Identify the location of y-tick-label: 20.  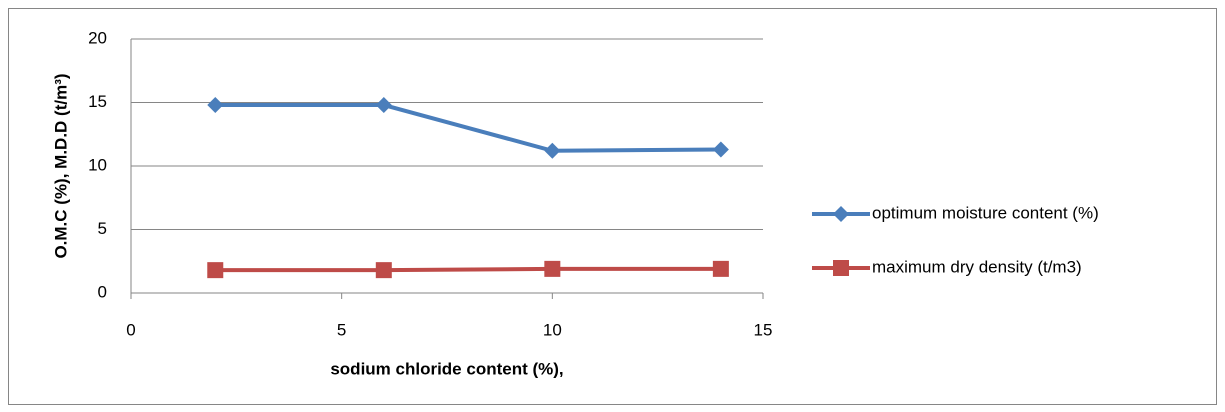
(97, 37).